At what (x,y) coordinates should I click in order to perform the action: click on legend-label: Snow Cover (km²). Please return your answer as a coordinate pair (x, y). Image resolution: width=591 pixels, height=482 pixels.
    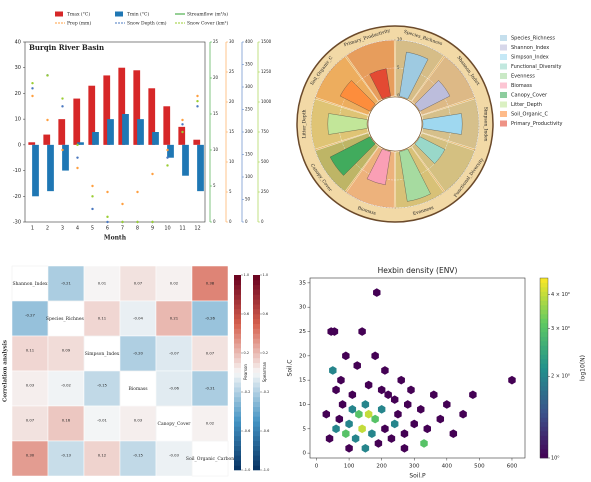
    Looking at the image, I should click on (207, 23).